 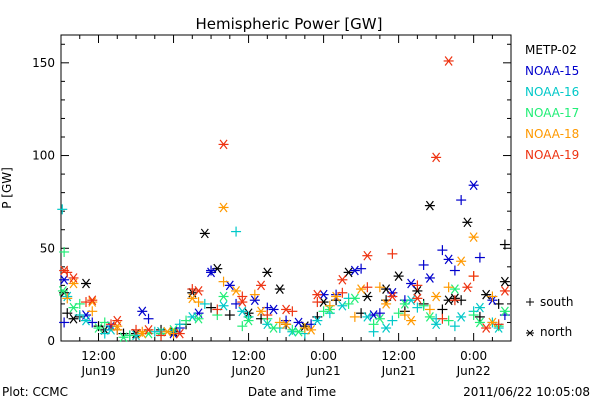 I want to click on marker-legend: south north, so click(x=550, y=317).